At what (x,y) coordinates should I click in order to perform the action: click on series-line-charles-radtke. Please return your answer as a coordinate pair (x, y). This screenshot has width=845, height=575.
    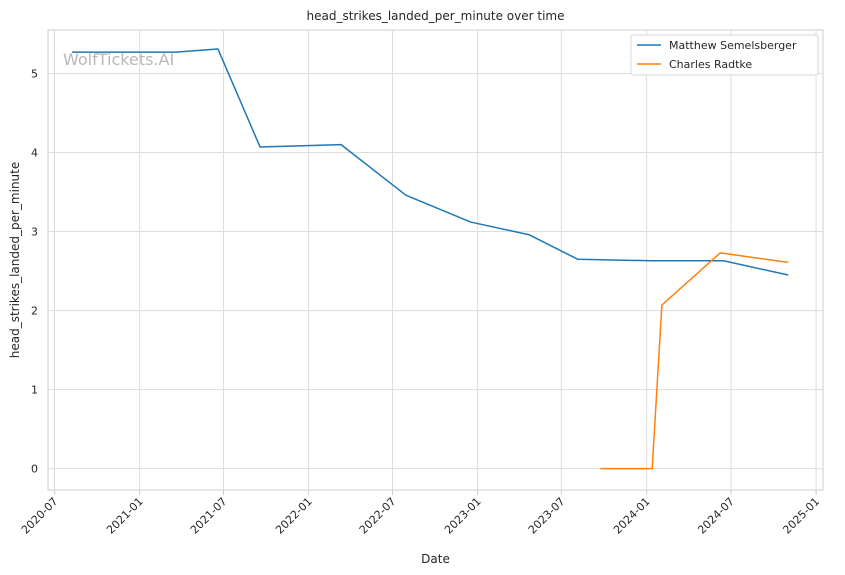
    Looking at the image, I should click on (694, 361).